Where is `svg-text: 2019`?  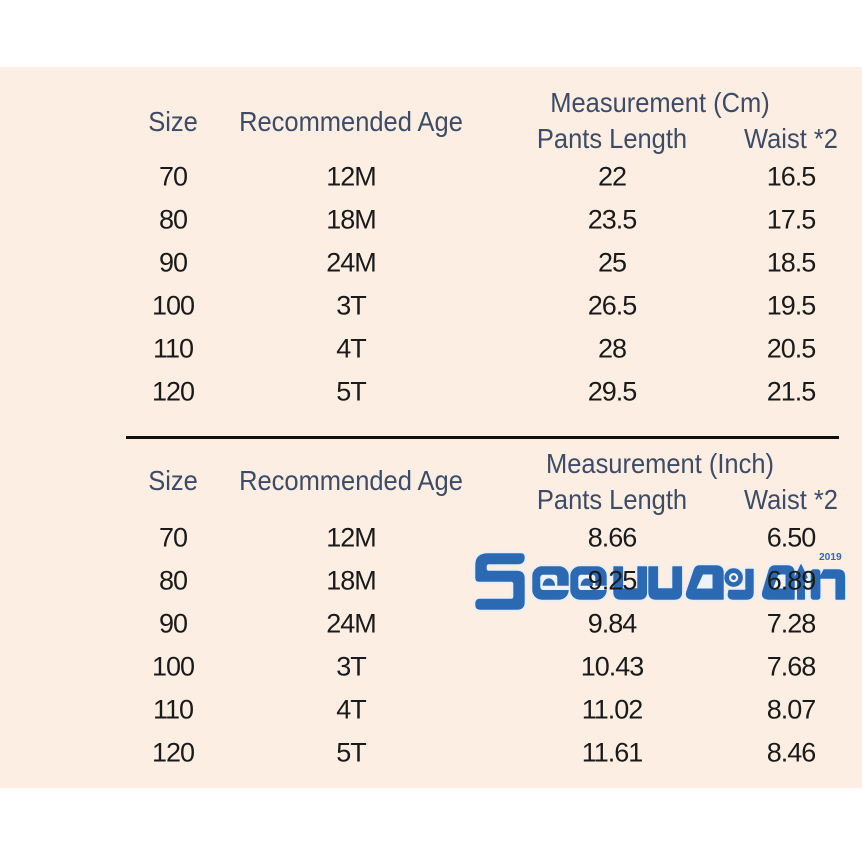 svg-text: 2019 is located at coordinates (830, 557).